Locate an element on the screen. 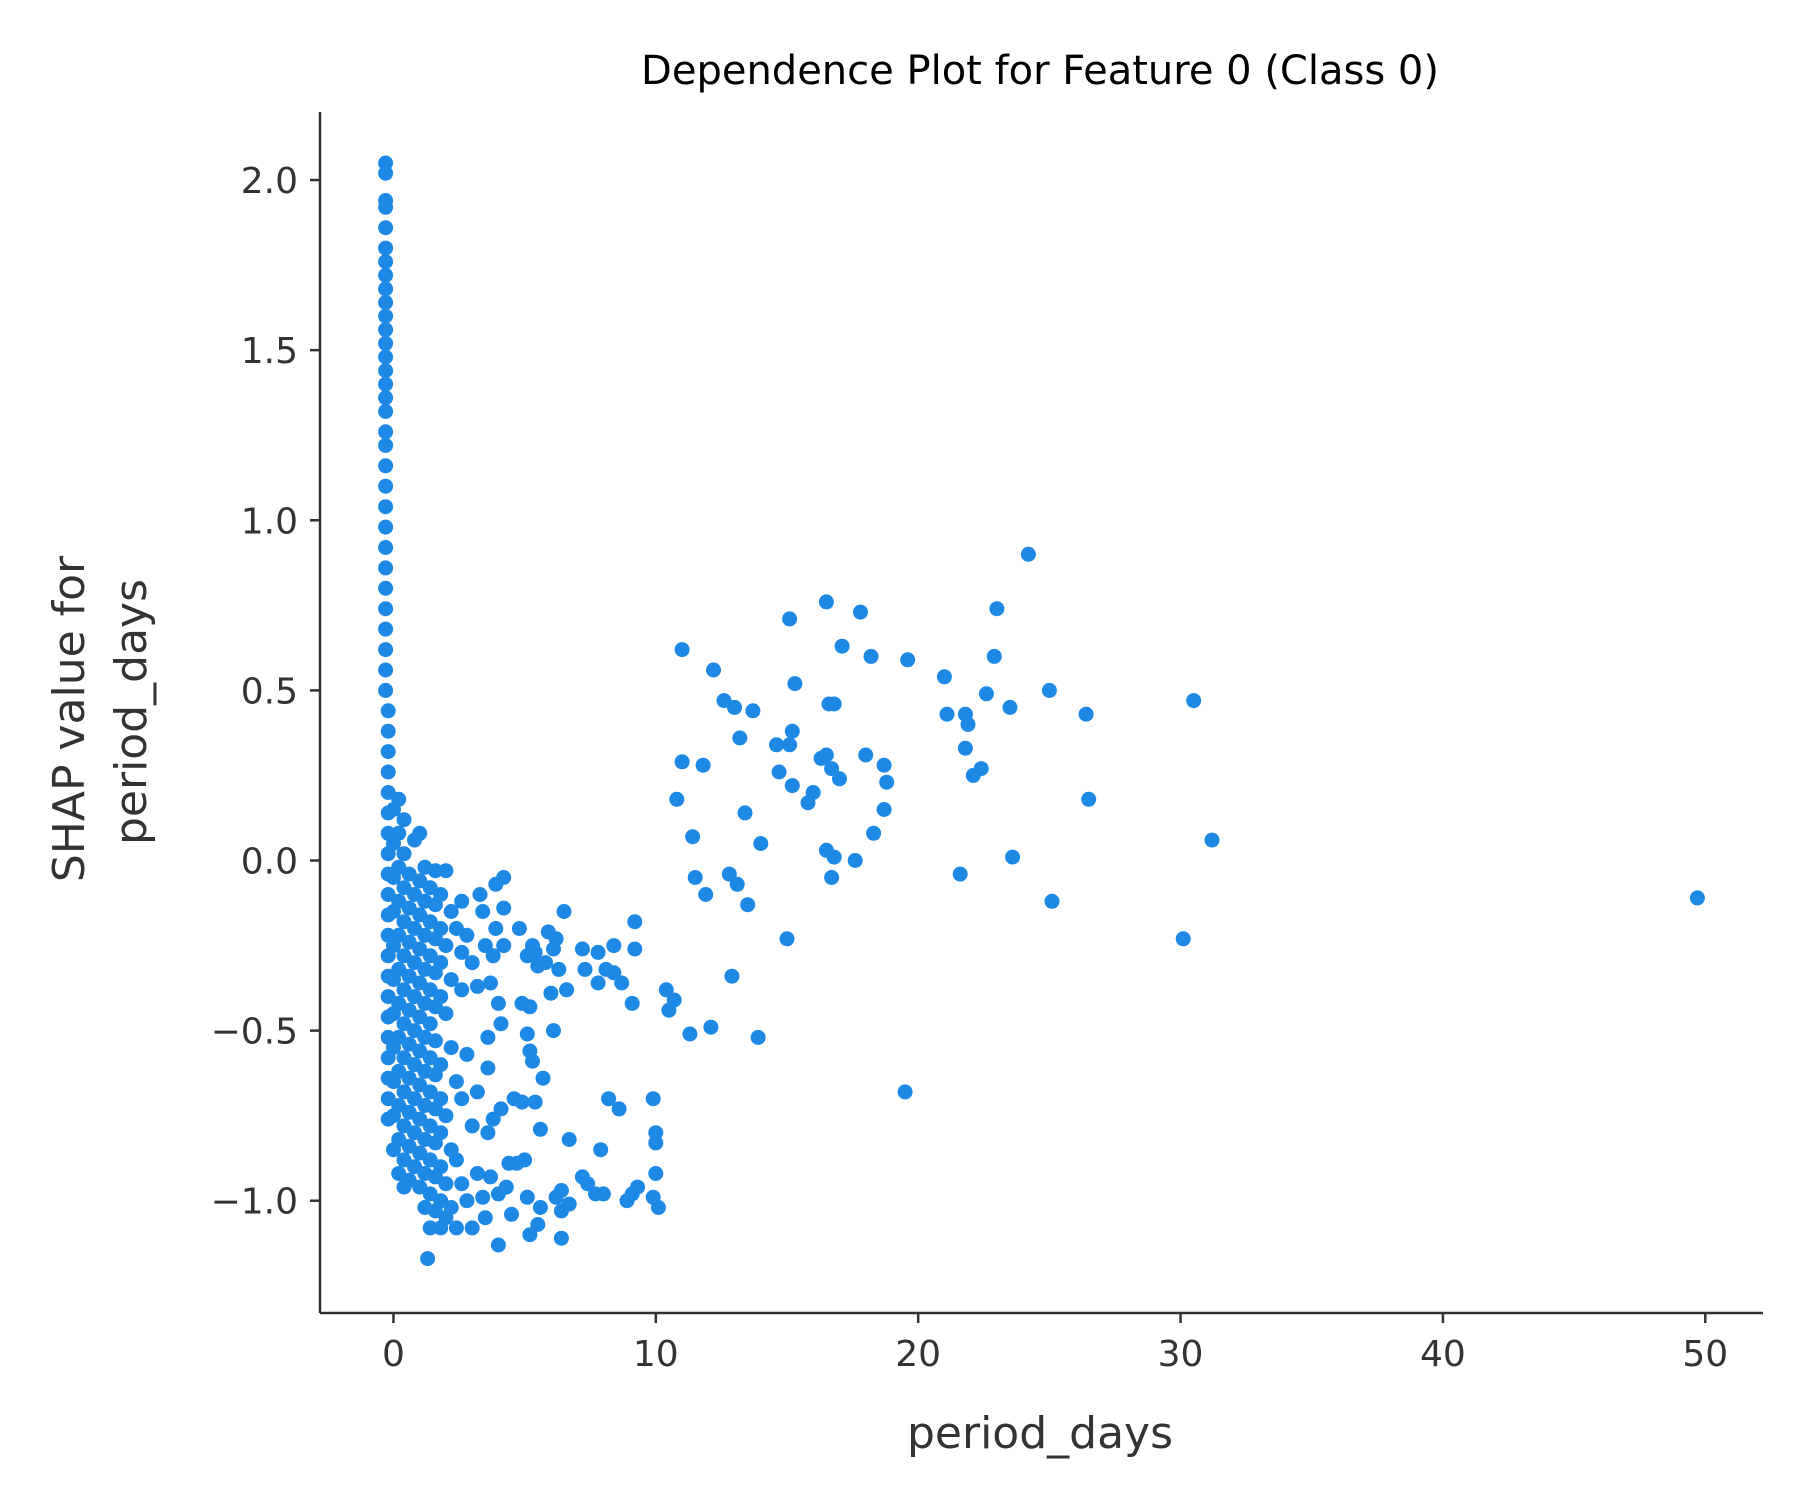 The image size is (1800, 1505). y-tick-label: −1.0 is located at coordinates (254, 1202).